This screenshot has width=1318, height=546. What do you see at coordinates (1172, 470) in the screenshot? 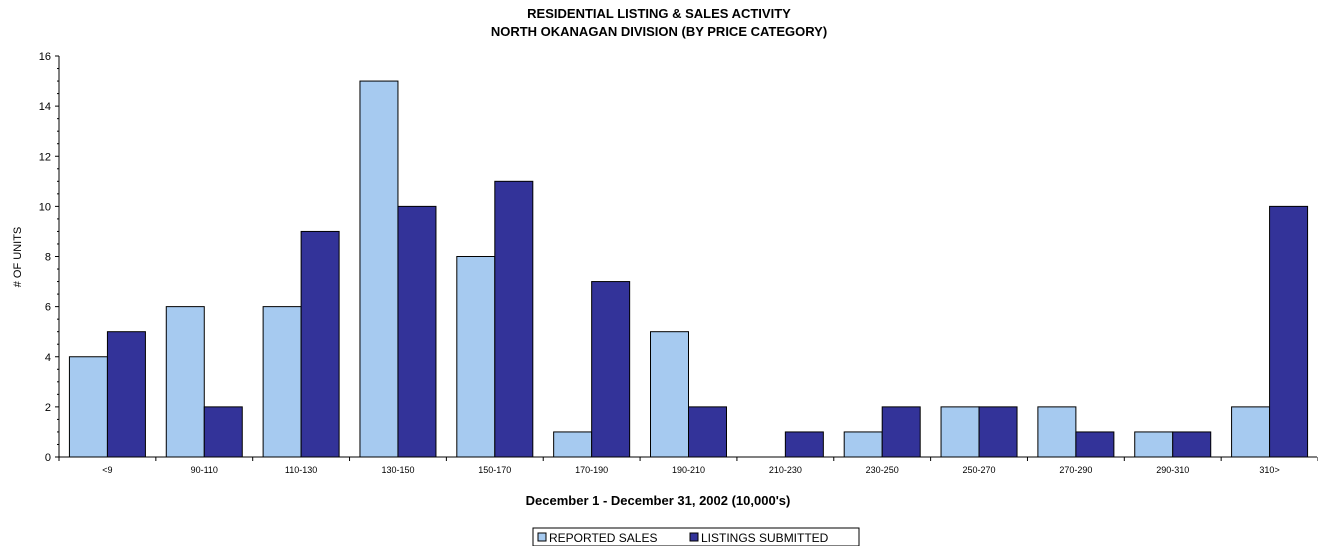
I see `x-tick-label: 290-310` at bounding box center [1172, 470].